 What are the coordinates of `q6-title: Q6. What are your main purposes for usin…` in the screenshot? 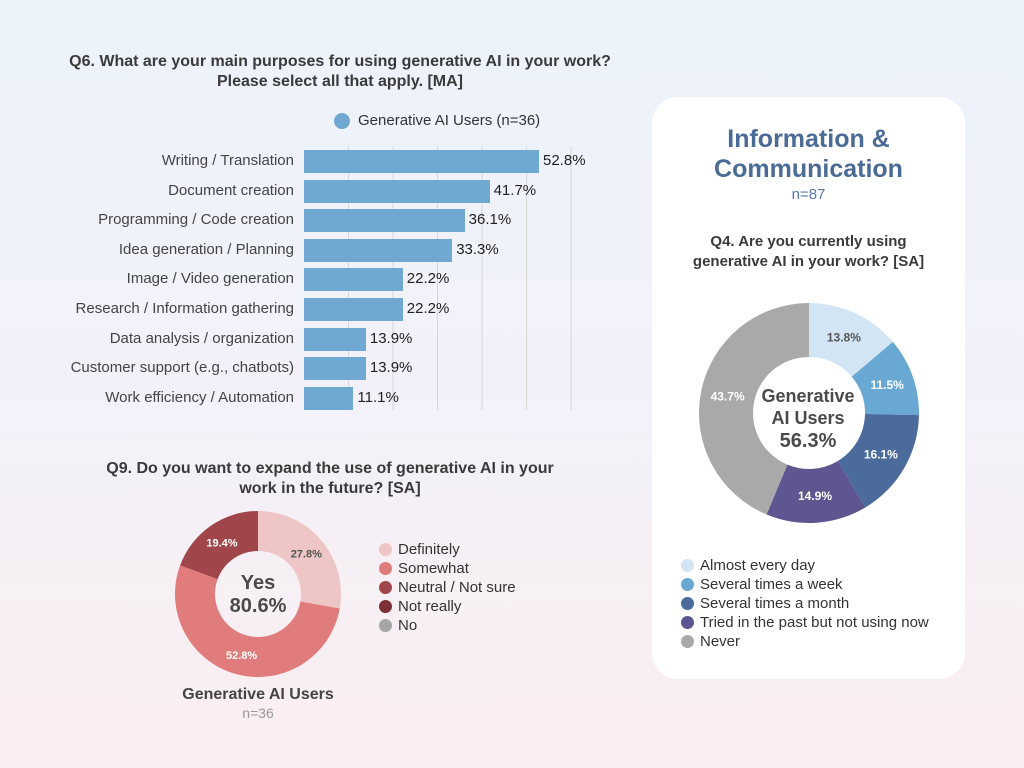 It's located at (340, 72).